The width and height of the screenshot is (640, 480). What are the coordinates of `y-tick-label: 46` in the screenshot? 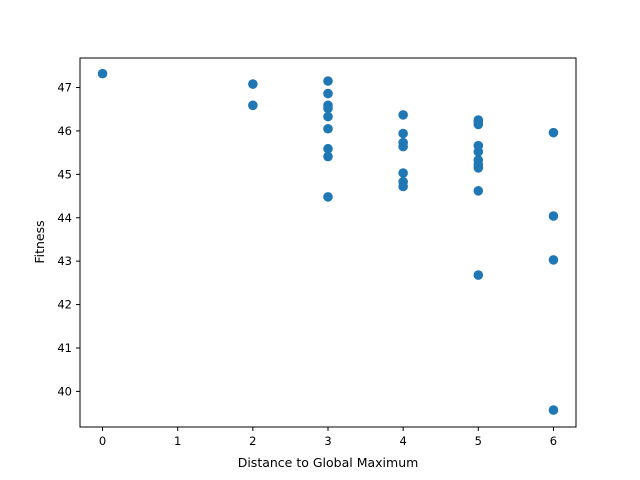 It's located at (64, 131).